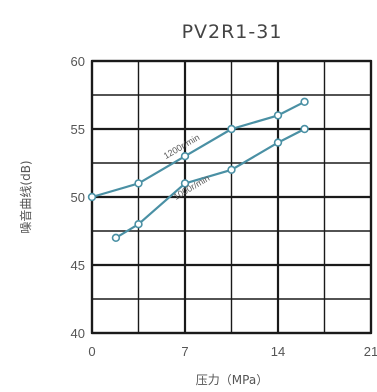 The height and width of the screenshot is (392, 377). I want to click on chart-title: PV2R1-31, so click(232, 32).